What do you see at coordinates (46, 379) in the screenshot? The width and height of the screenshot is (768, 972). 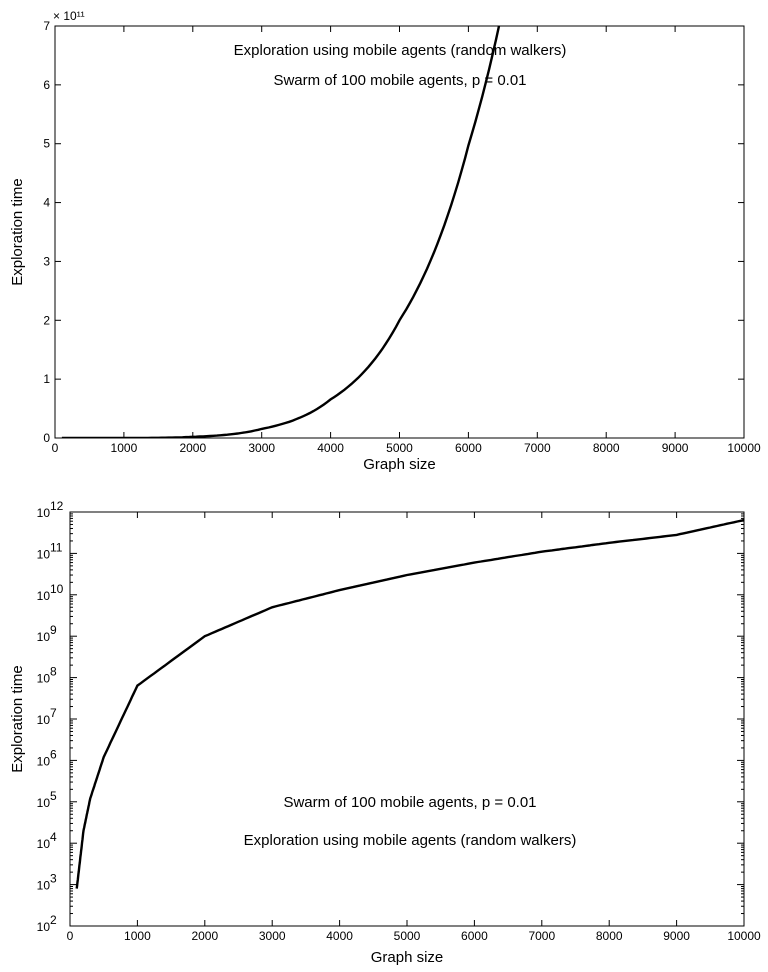 I see `y-tick-label: 1` at bounding box center [46, 379].